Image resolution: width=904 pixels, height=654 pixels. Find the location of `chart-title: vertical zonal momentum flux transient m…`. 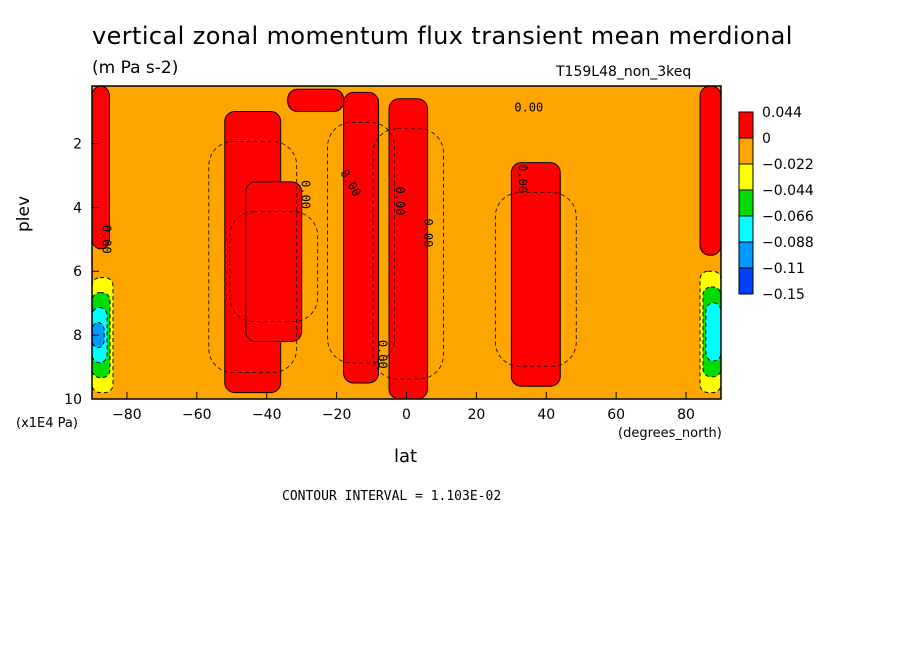

chart-title: vertical zonal momentum flux transient m… is located at coordinates (442, 36).